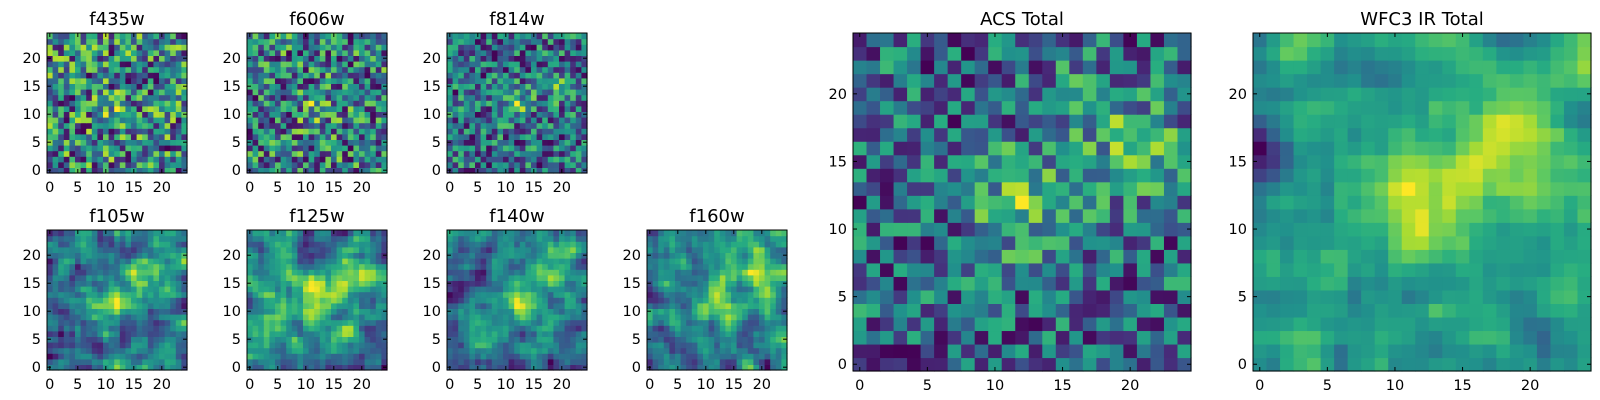 This screenshot has width=1600, height=400. I want to click on y-tick-label: 10, so click(32, 115).